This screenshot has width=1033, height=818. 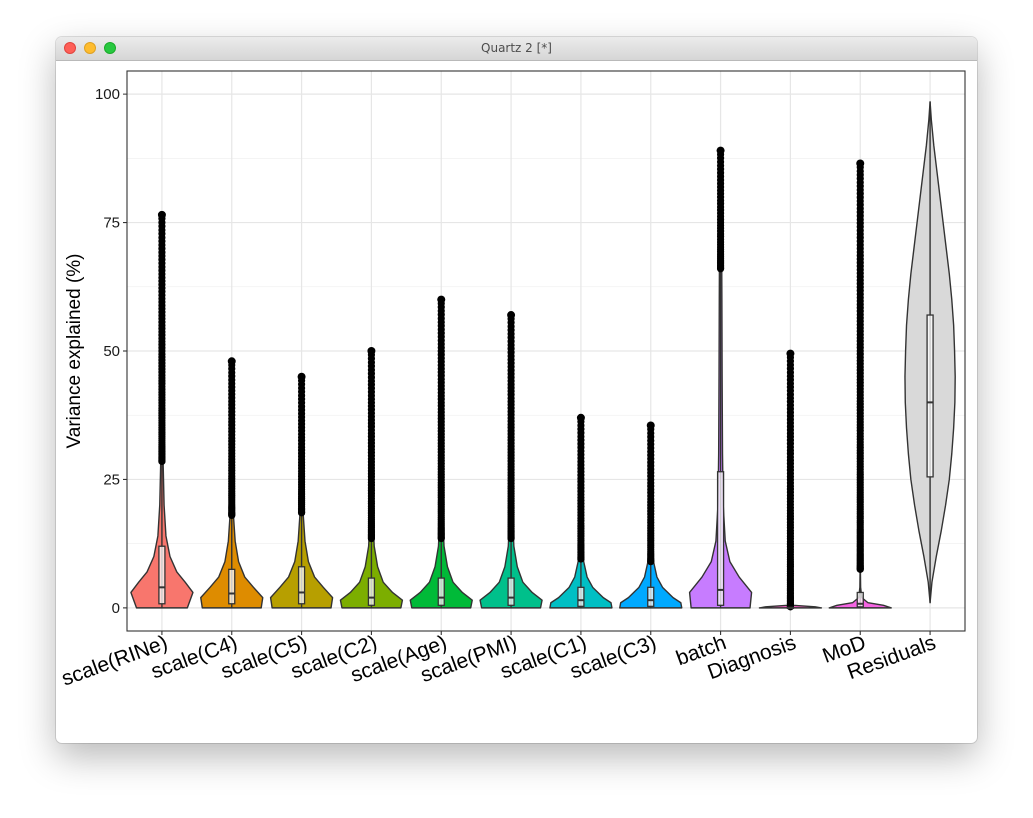 I want to click on window-title: Quartz 2 [*], so click(x=516, y=48).